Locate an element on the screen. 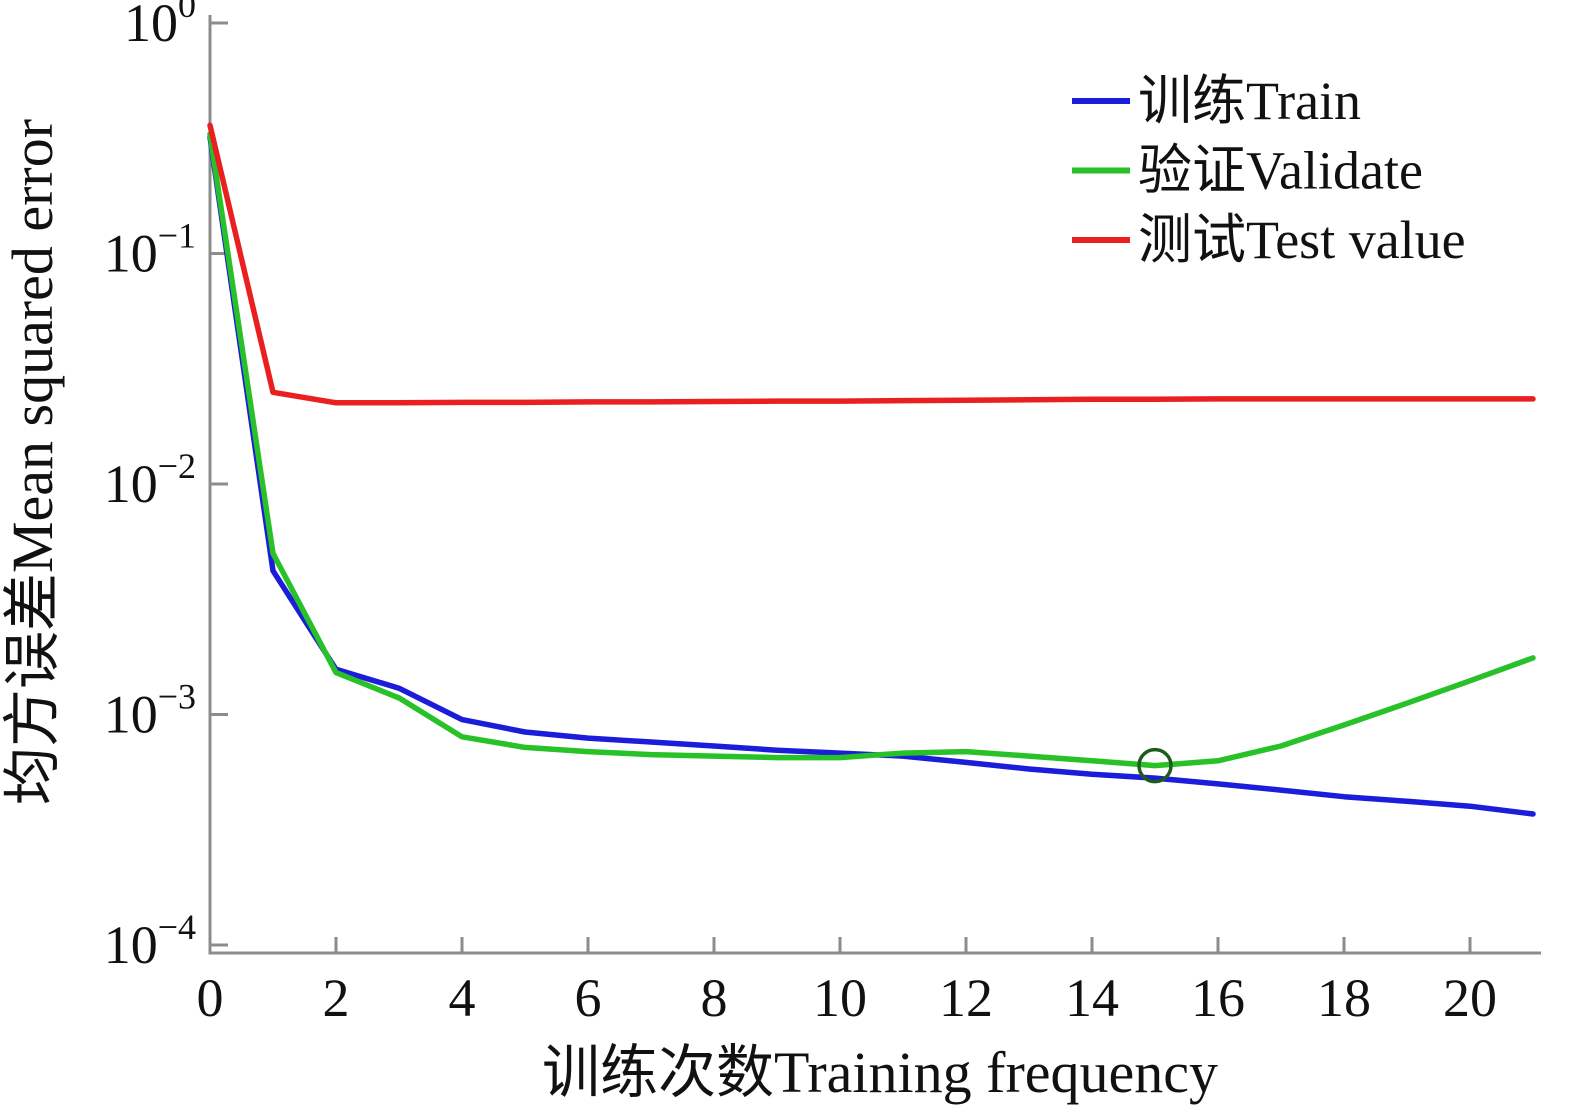  x-tick-label: 0 is located at coordinates (210, 998).